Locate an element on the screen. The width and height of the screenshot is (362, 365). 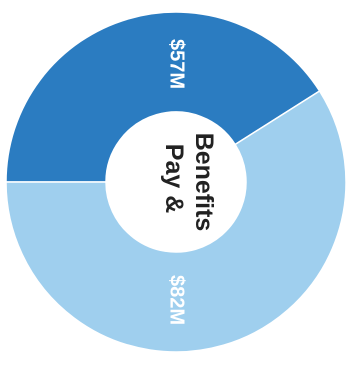
center-label-line-1: Pay & is located at coordinates (174, 178).